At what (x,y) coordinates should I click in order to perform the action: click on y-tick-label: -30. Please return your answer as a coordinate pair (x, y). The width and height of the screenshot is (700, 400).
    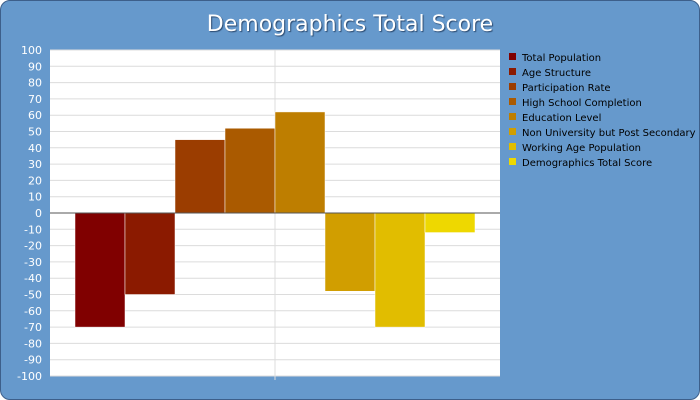
    Looking at the image, I should click on (33, 262).